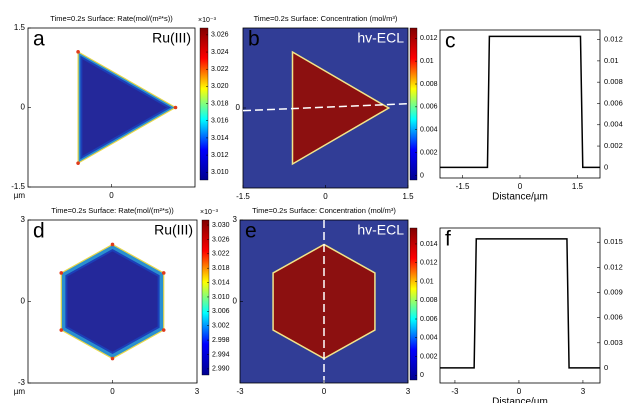 This screenshot has width=627, height=403. Describe the element at coordinates (613, 342) in the screenshot. I see `y-tick-label: 0.003` at that location.